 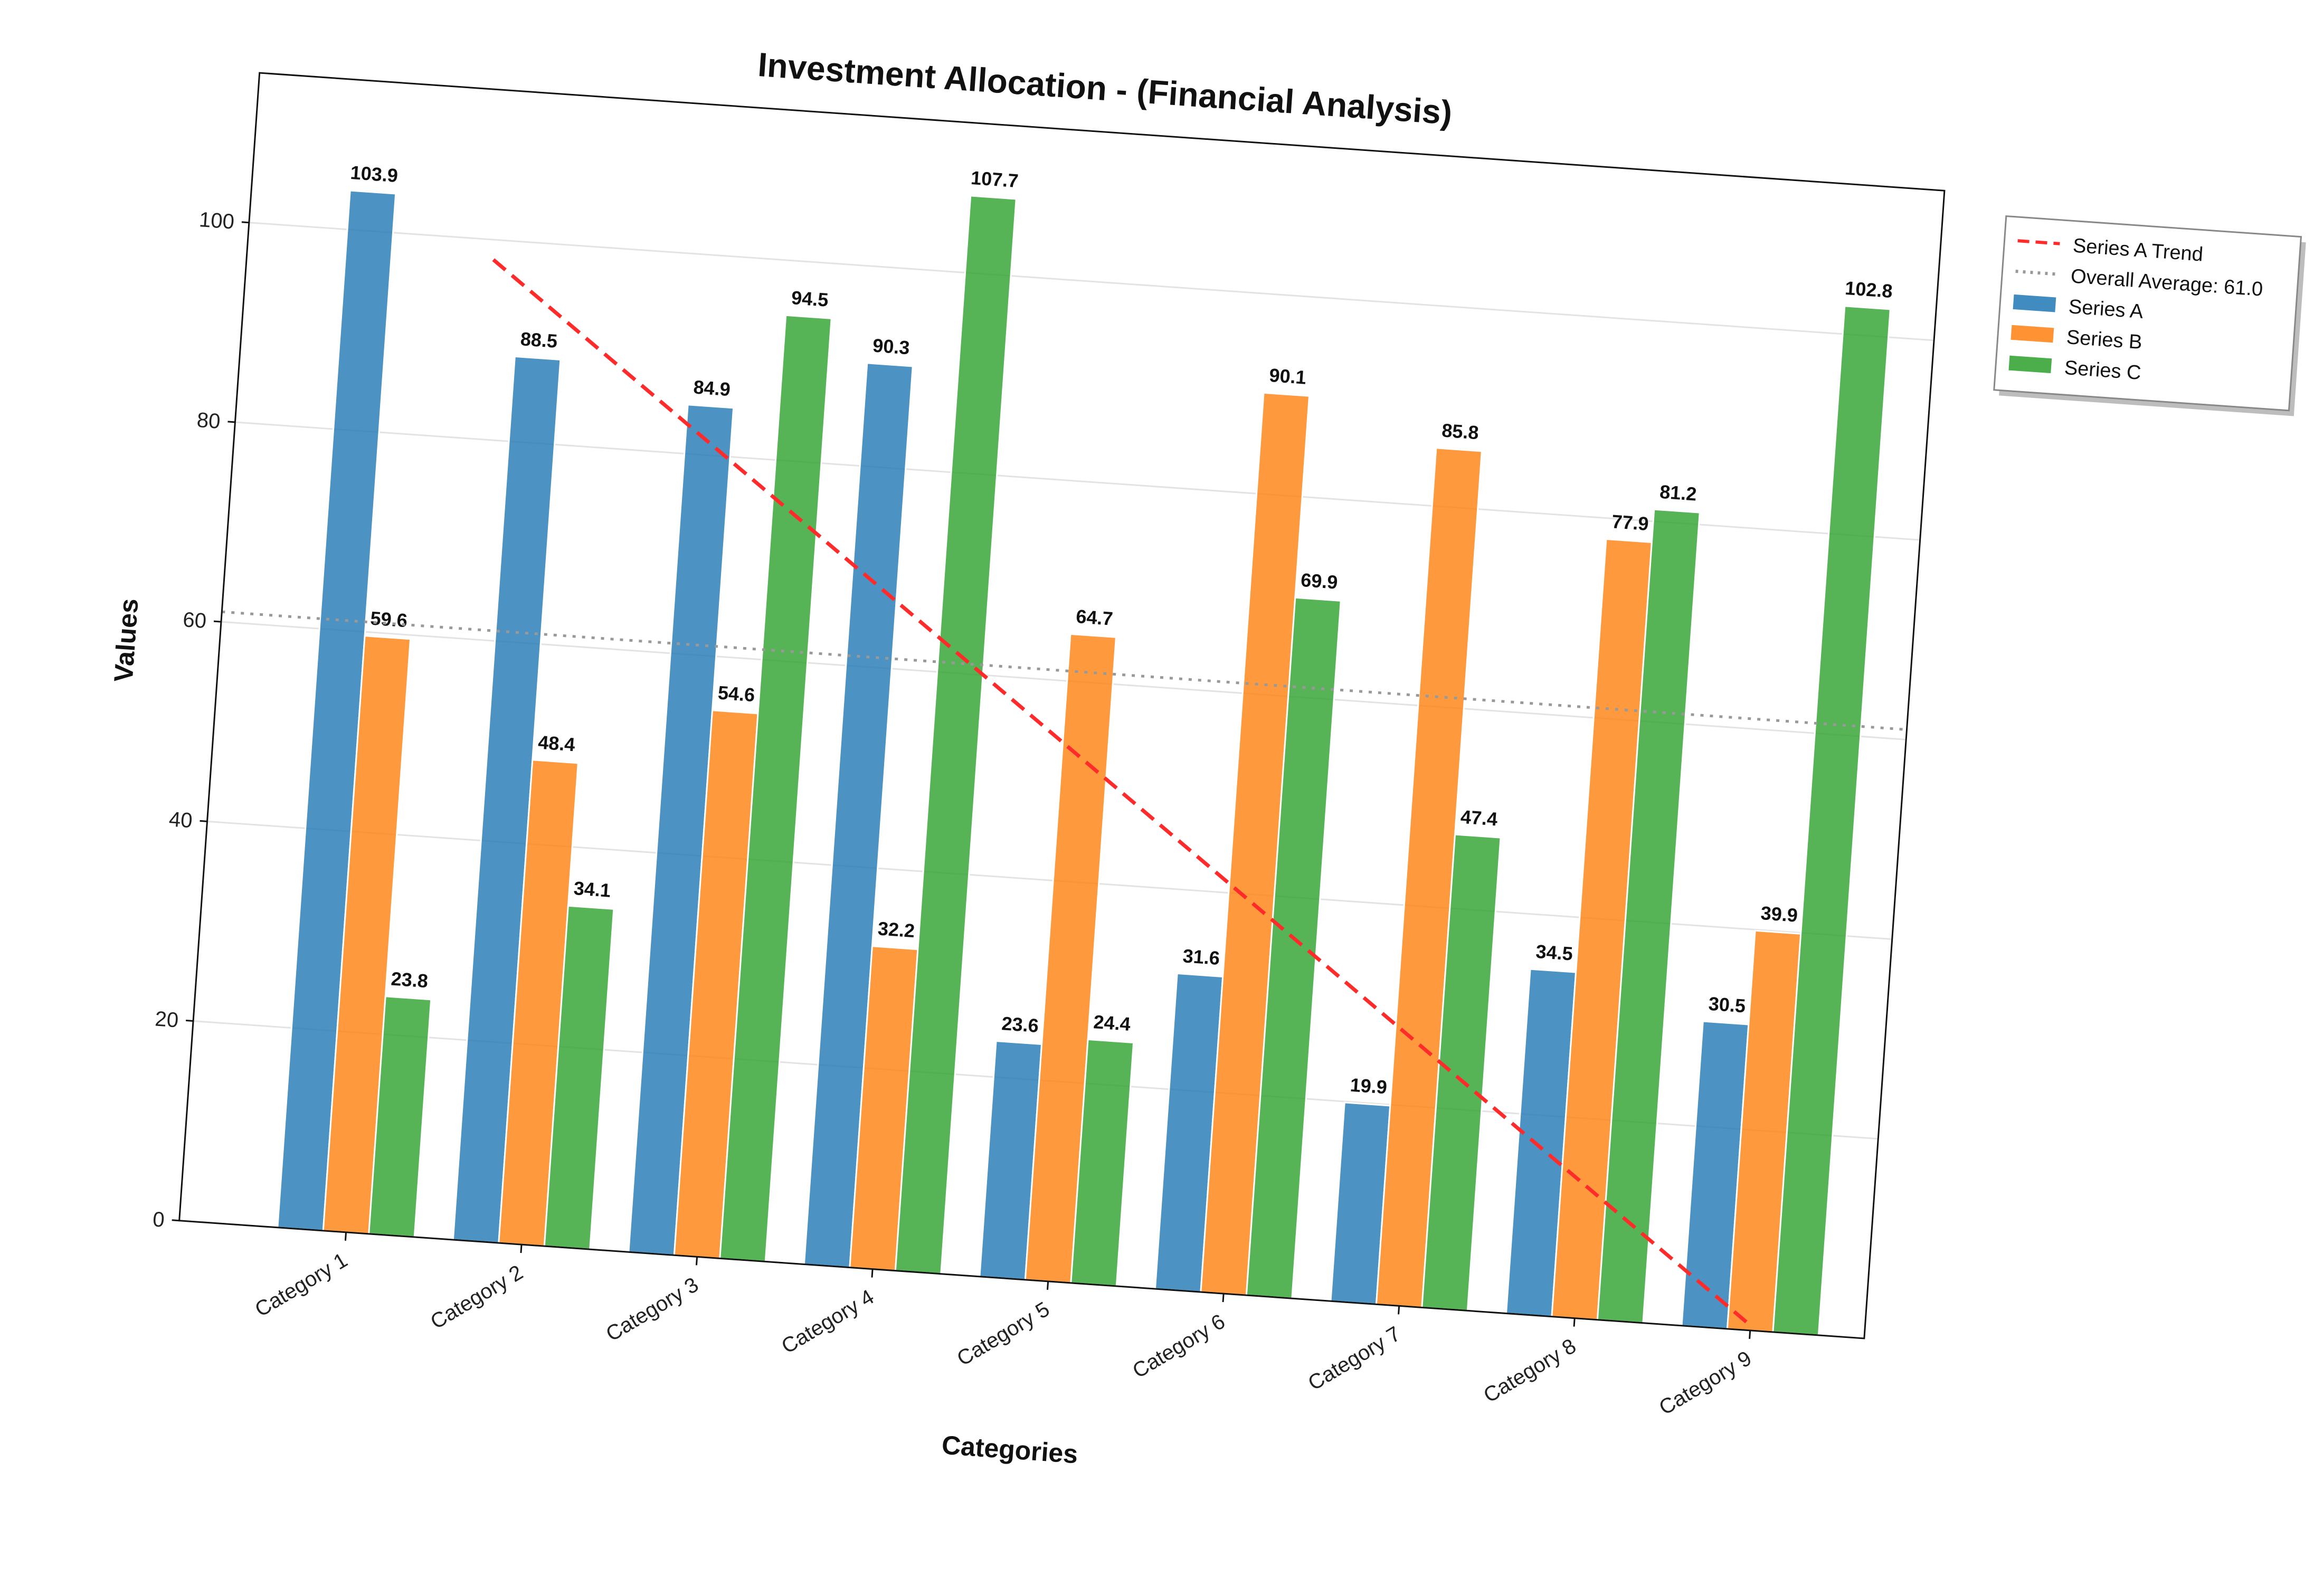 What do you see at coordinates (737, 694) in the screenshot?
I see `data-label: 54.6` at bounding box center [737, 694].